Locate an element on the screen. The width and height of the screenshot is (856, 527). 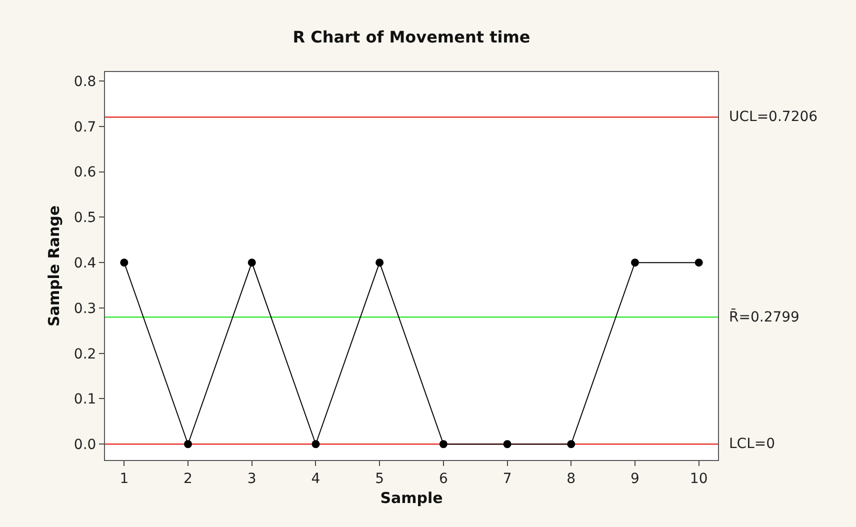
ref-line-label: LCL=0 is located at coordinates (752, 444).